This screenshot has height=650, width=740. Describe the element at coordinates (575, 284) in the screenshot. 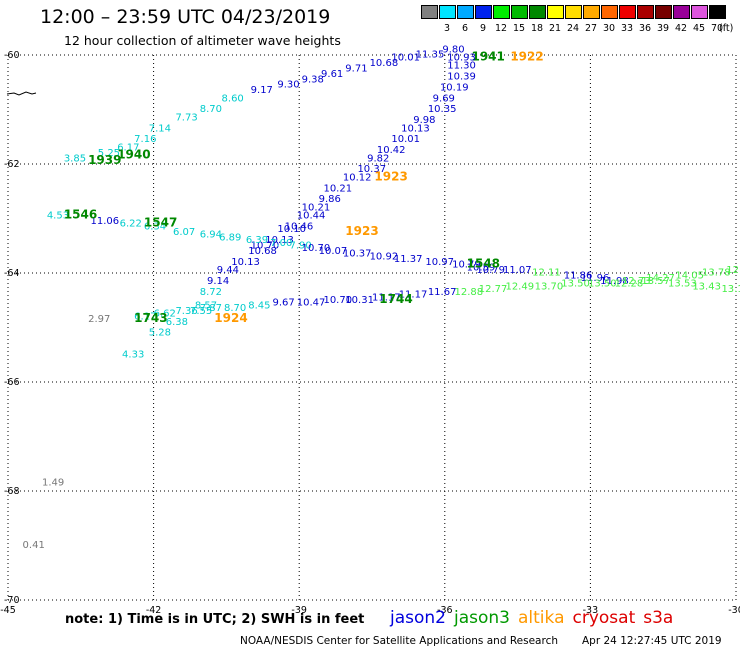

I see `wave-height-value: 13.50` at that location.